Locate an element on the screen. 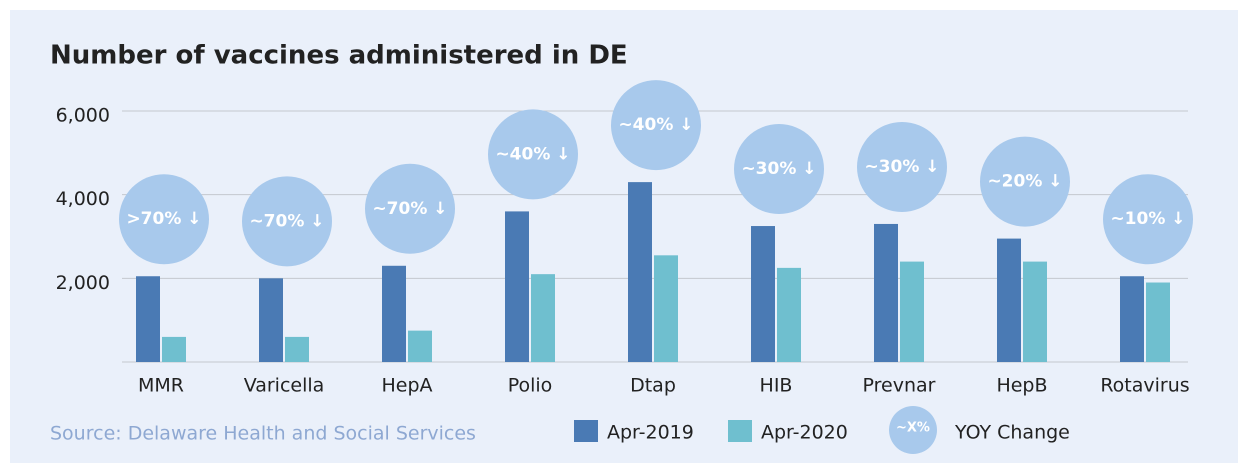 The image size is (1248, 473). x-tick-label: MMR is located at coordinates (161, 386).